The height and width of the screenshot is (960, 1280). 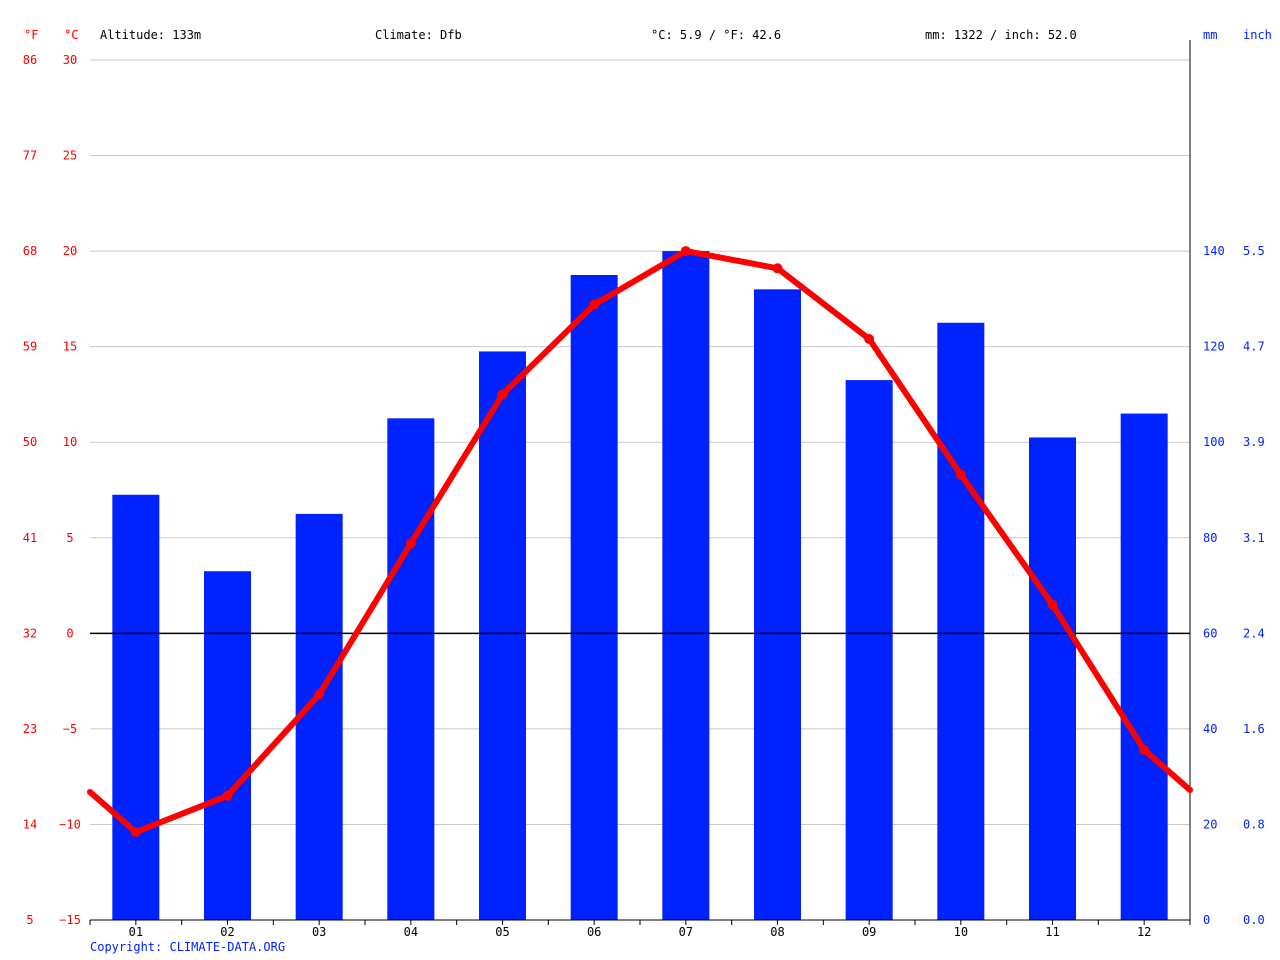 I want to click on mm-tick-label: 120, so click(x=1214, y=347).